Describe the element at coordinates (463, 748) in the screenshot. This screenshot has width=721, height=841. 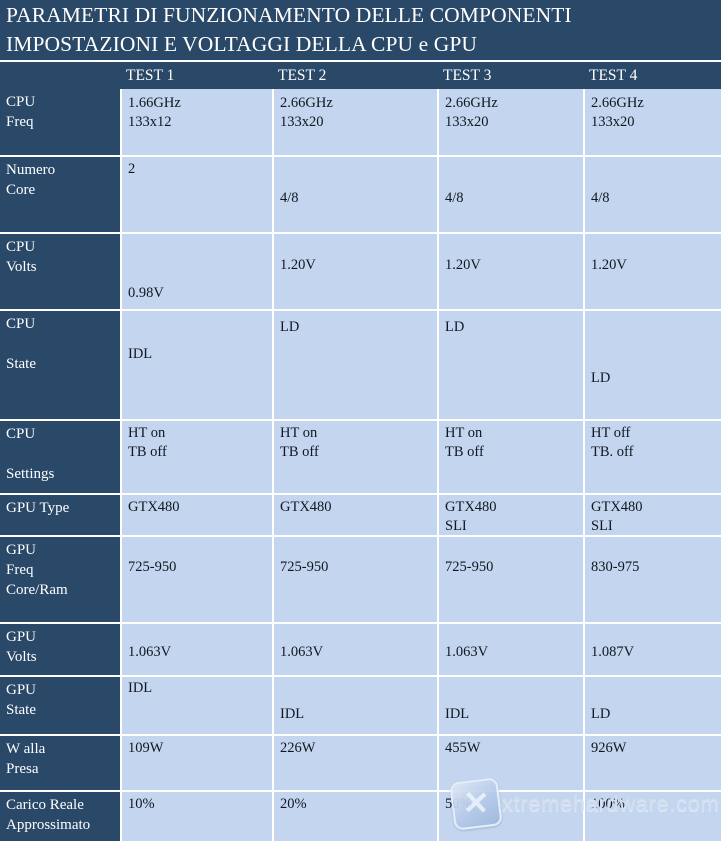
I see `cell-value: 455W` at that location.